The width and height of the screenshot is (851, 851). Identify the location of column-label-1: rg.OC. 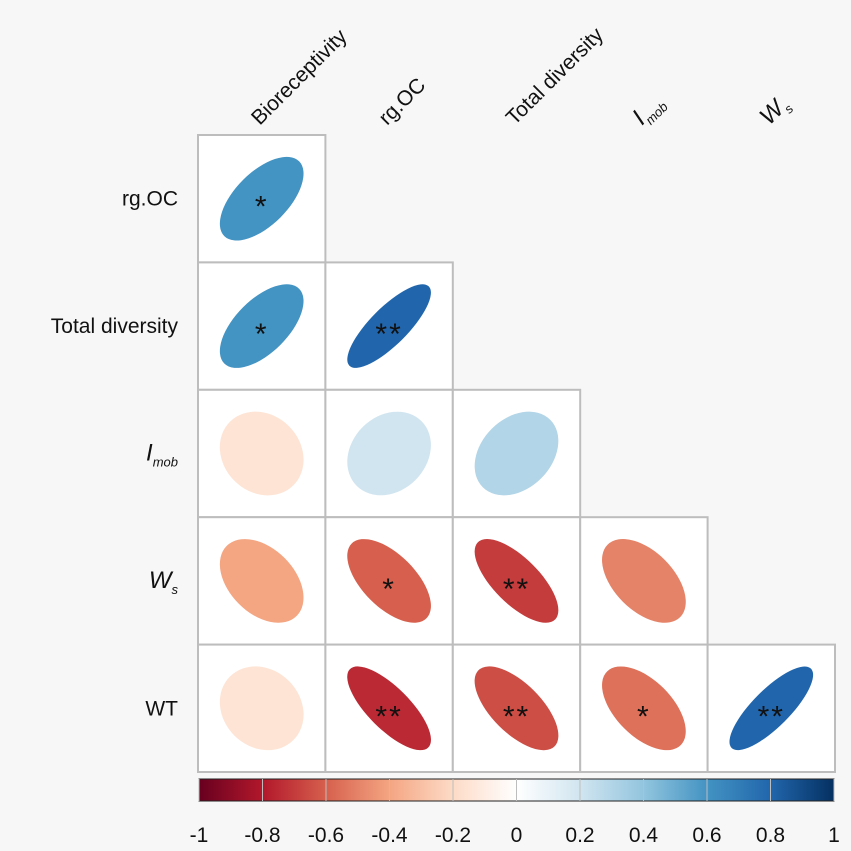
(402, 102).